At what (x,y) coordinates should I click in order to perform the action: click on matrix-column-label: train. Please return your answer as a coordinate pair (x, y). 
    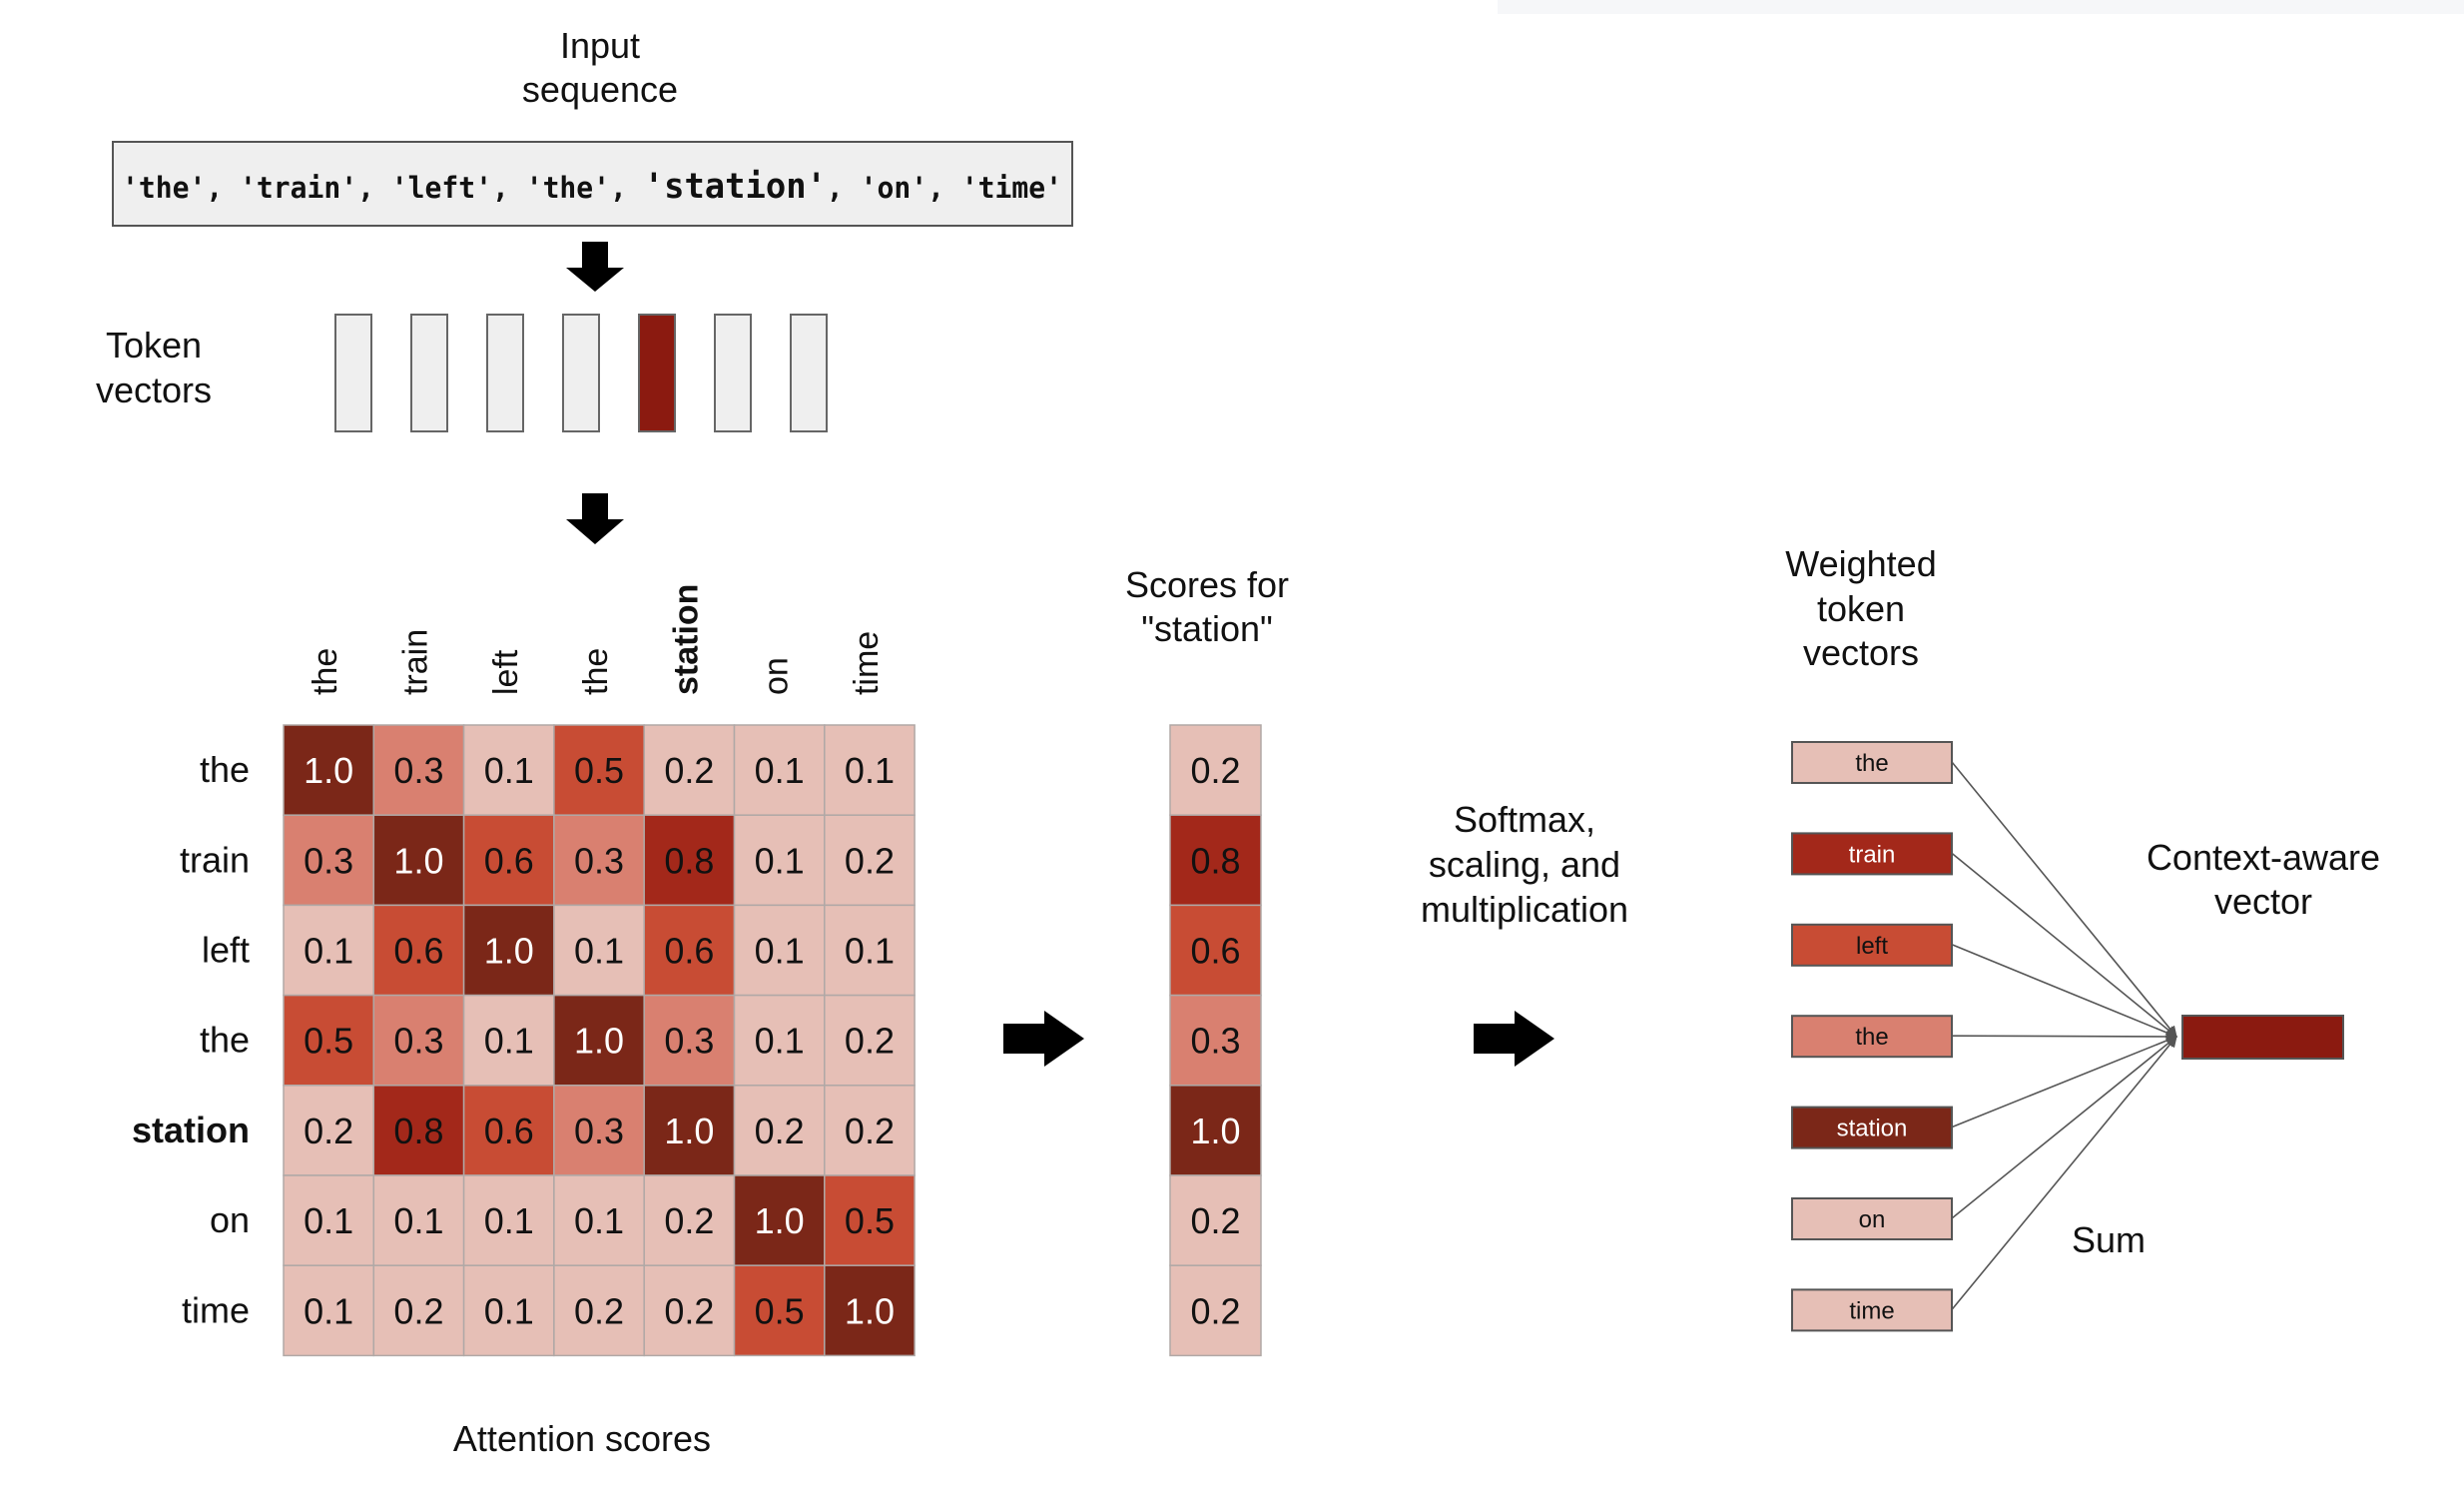
    Looking at the image, I should click on (415, 662).